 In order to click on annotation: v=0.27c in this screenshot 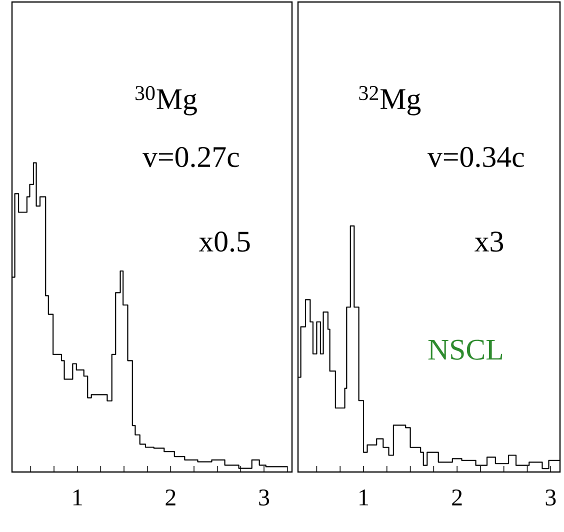, I will do `click(190, 157)`.